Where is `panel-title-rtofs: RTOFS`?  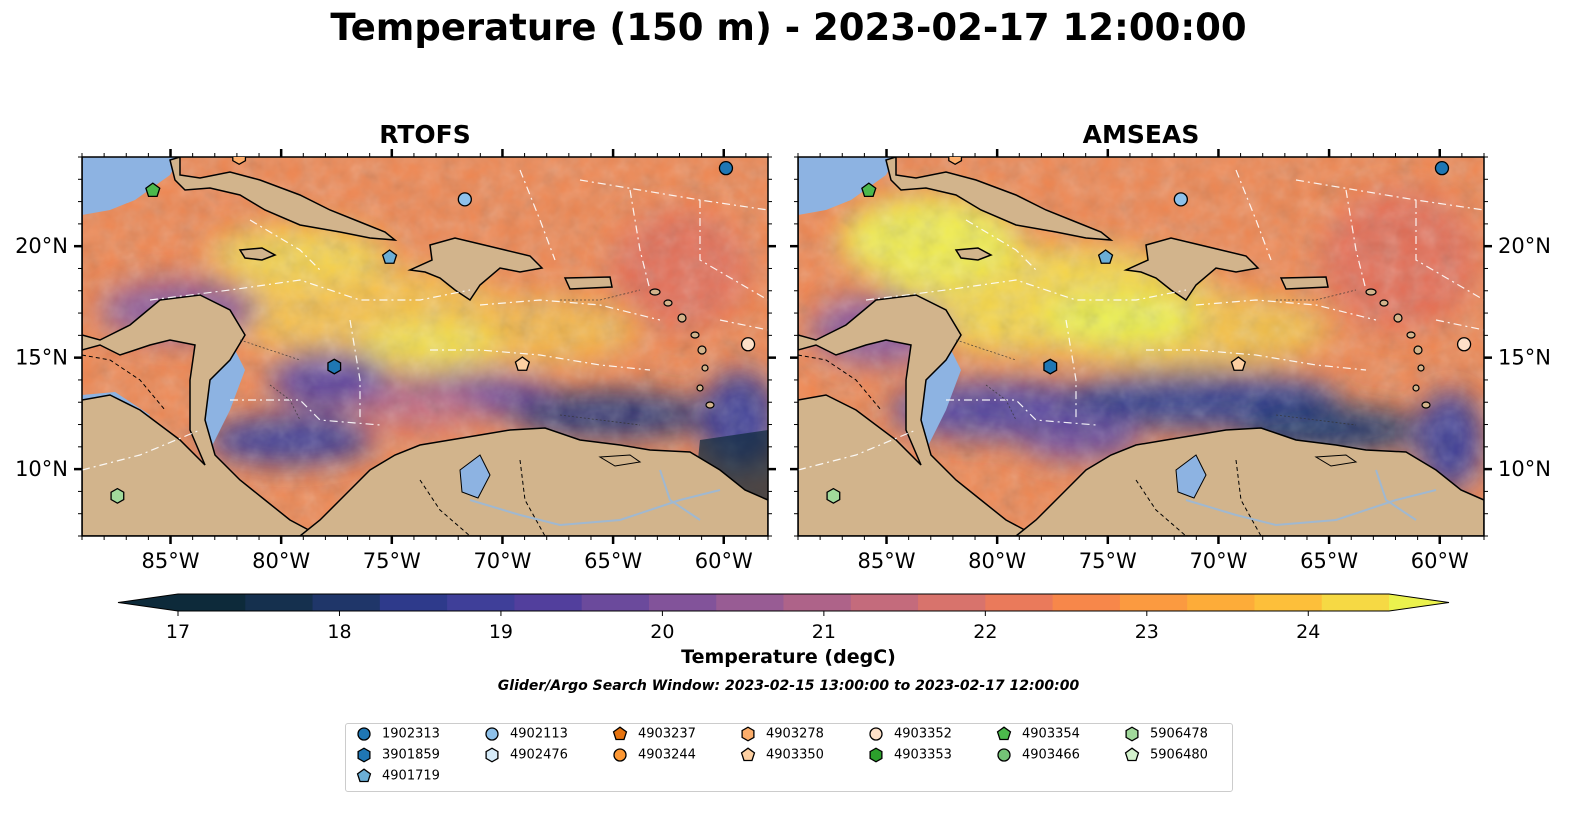
panel-title-rtofs: RTOFS is located at coordinates (425, 134).